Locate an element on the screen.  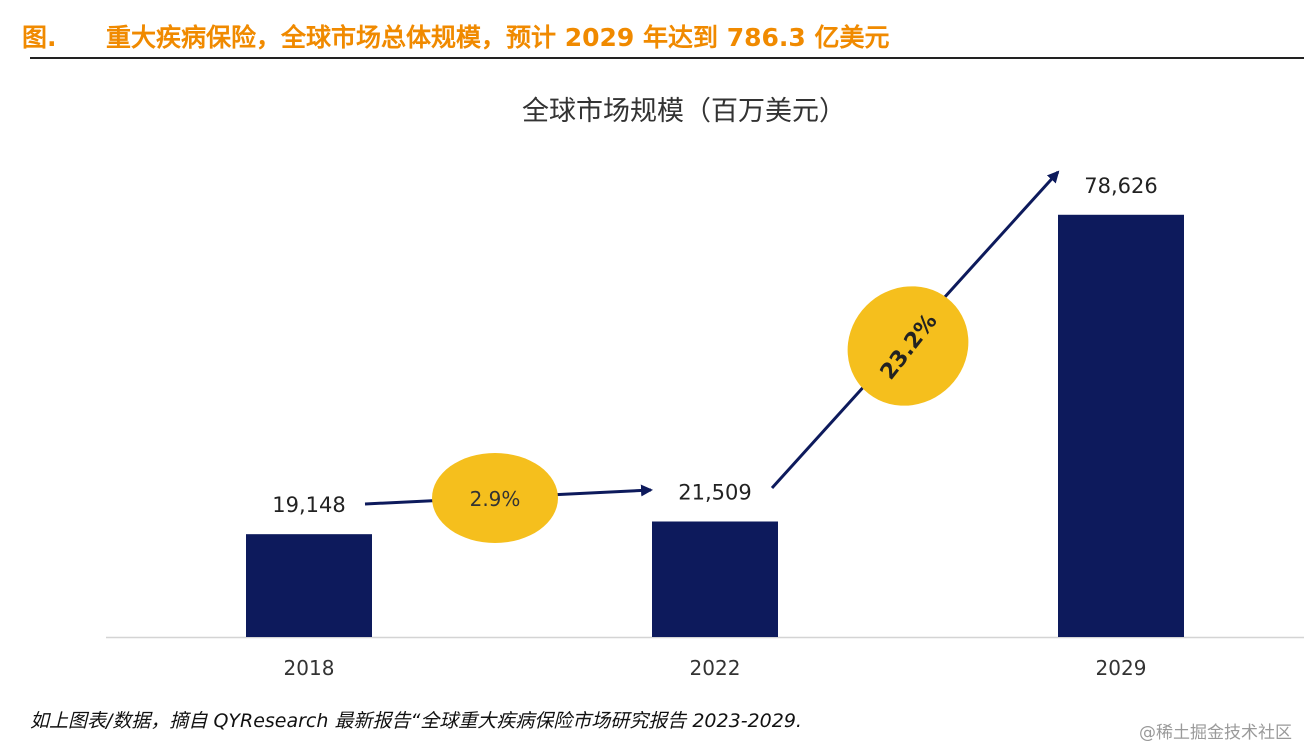
x-tick-label-2029: 2029 is located at coordinates (1121, 668).